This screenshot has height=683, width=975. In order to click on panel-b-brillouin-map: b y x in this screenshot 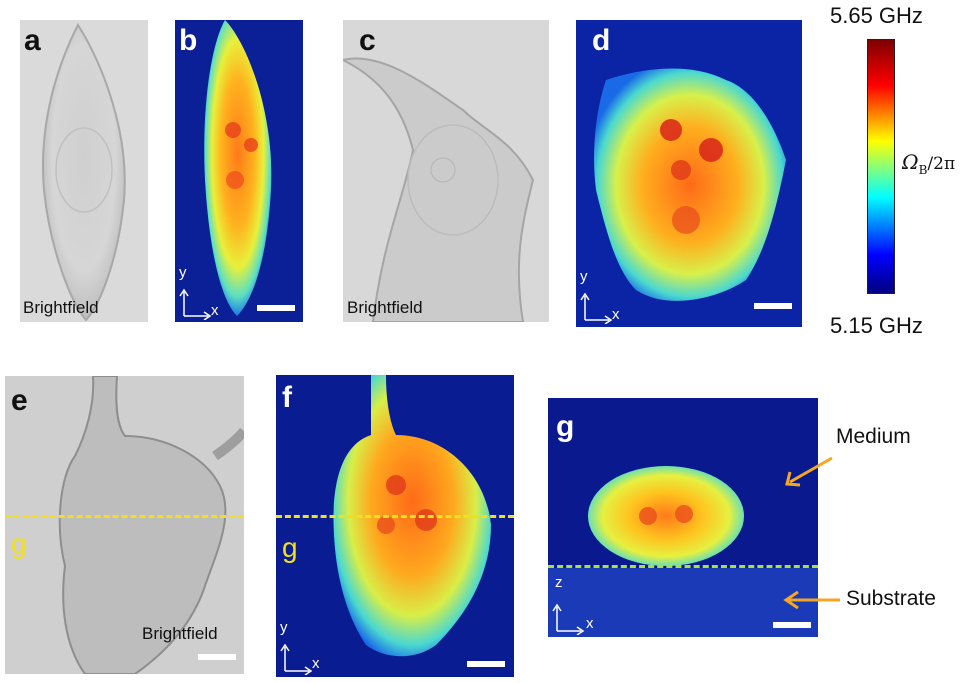, I will do `click(239, 171)`.